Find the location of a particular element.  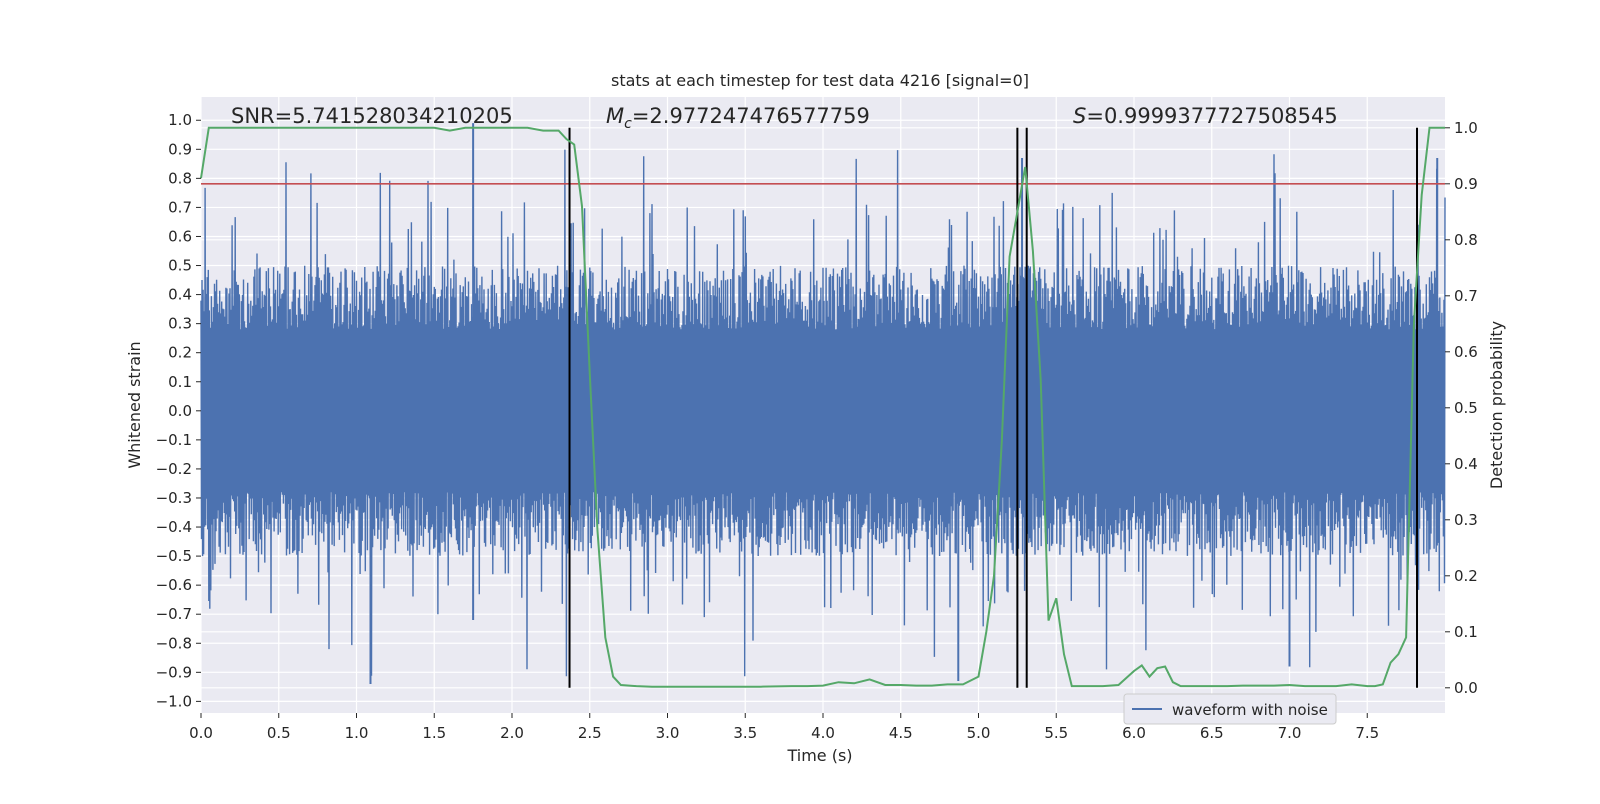

y-tick-label: −0.8 is located at coordinates (174, 643).